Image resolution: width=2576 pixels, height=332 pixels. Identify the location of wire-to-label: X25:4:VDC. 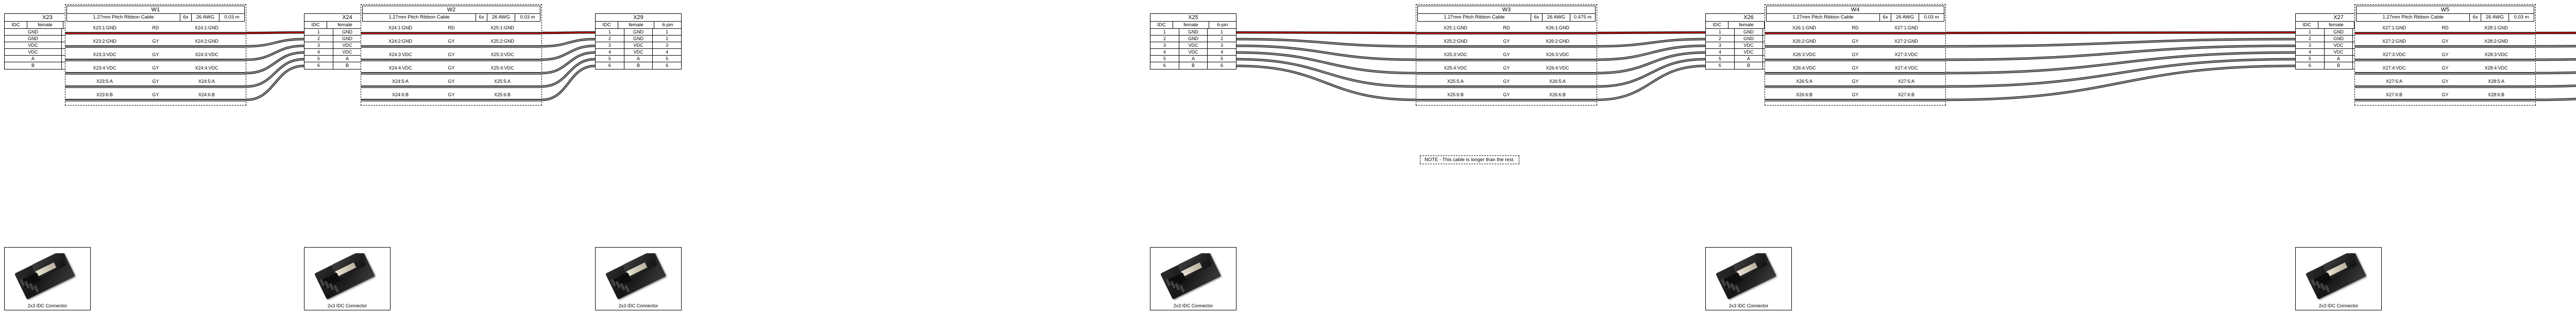
(502, 68).